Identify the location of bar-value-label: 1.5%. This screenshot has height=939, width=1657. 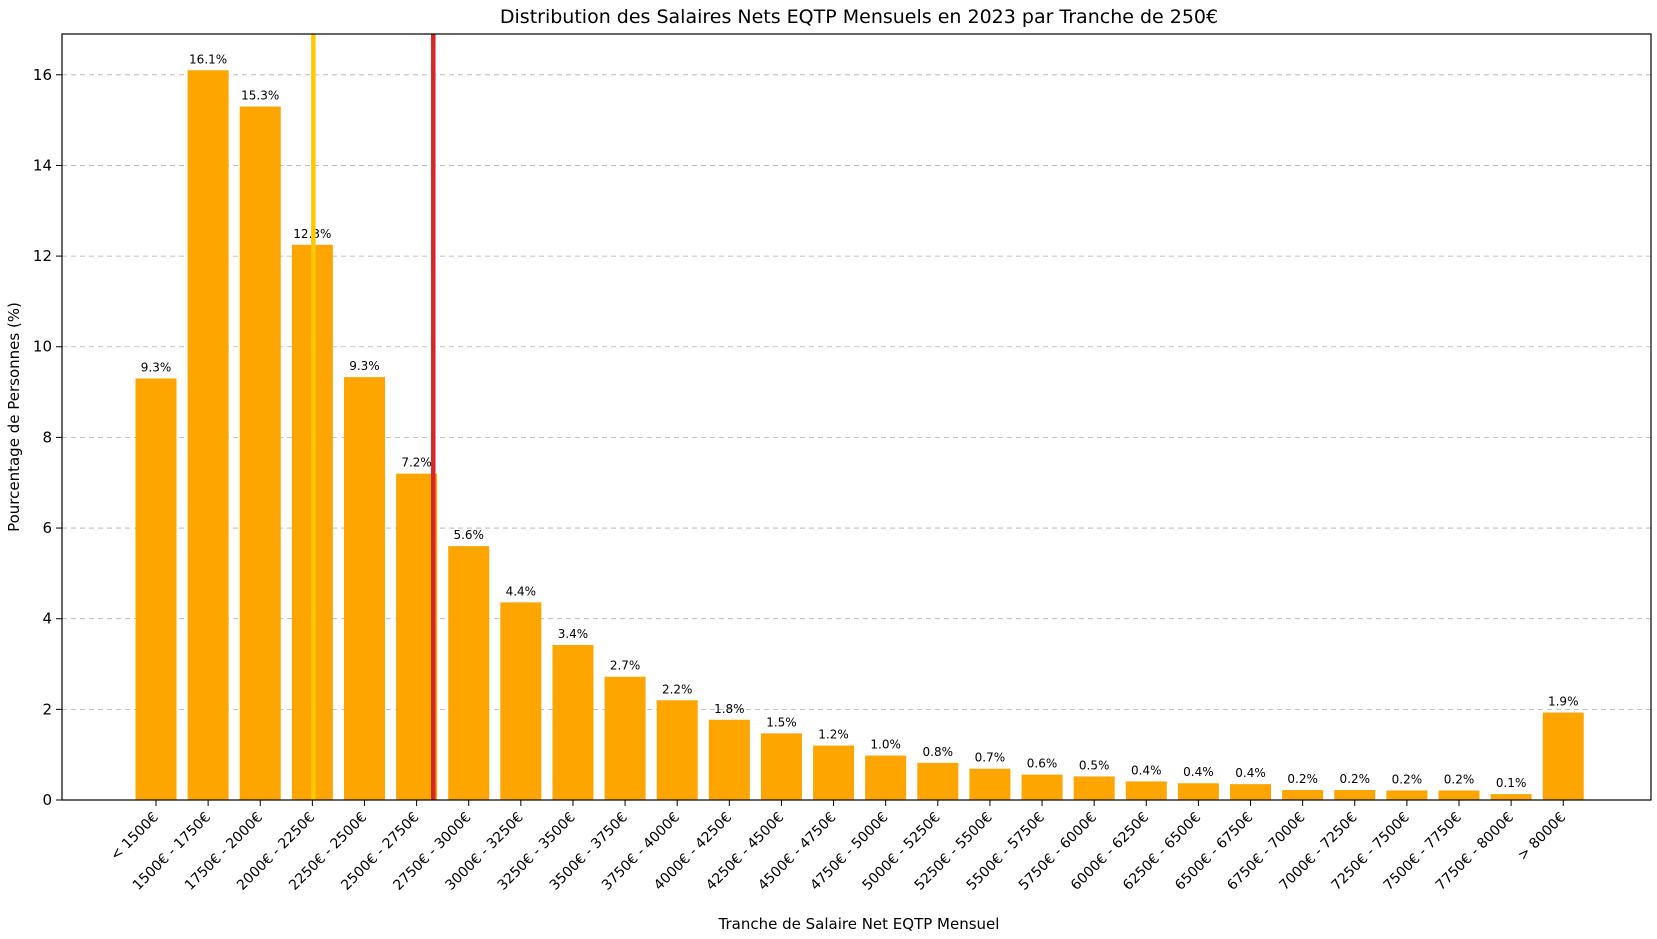
(781, 722).